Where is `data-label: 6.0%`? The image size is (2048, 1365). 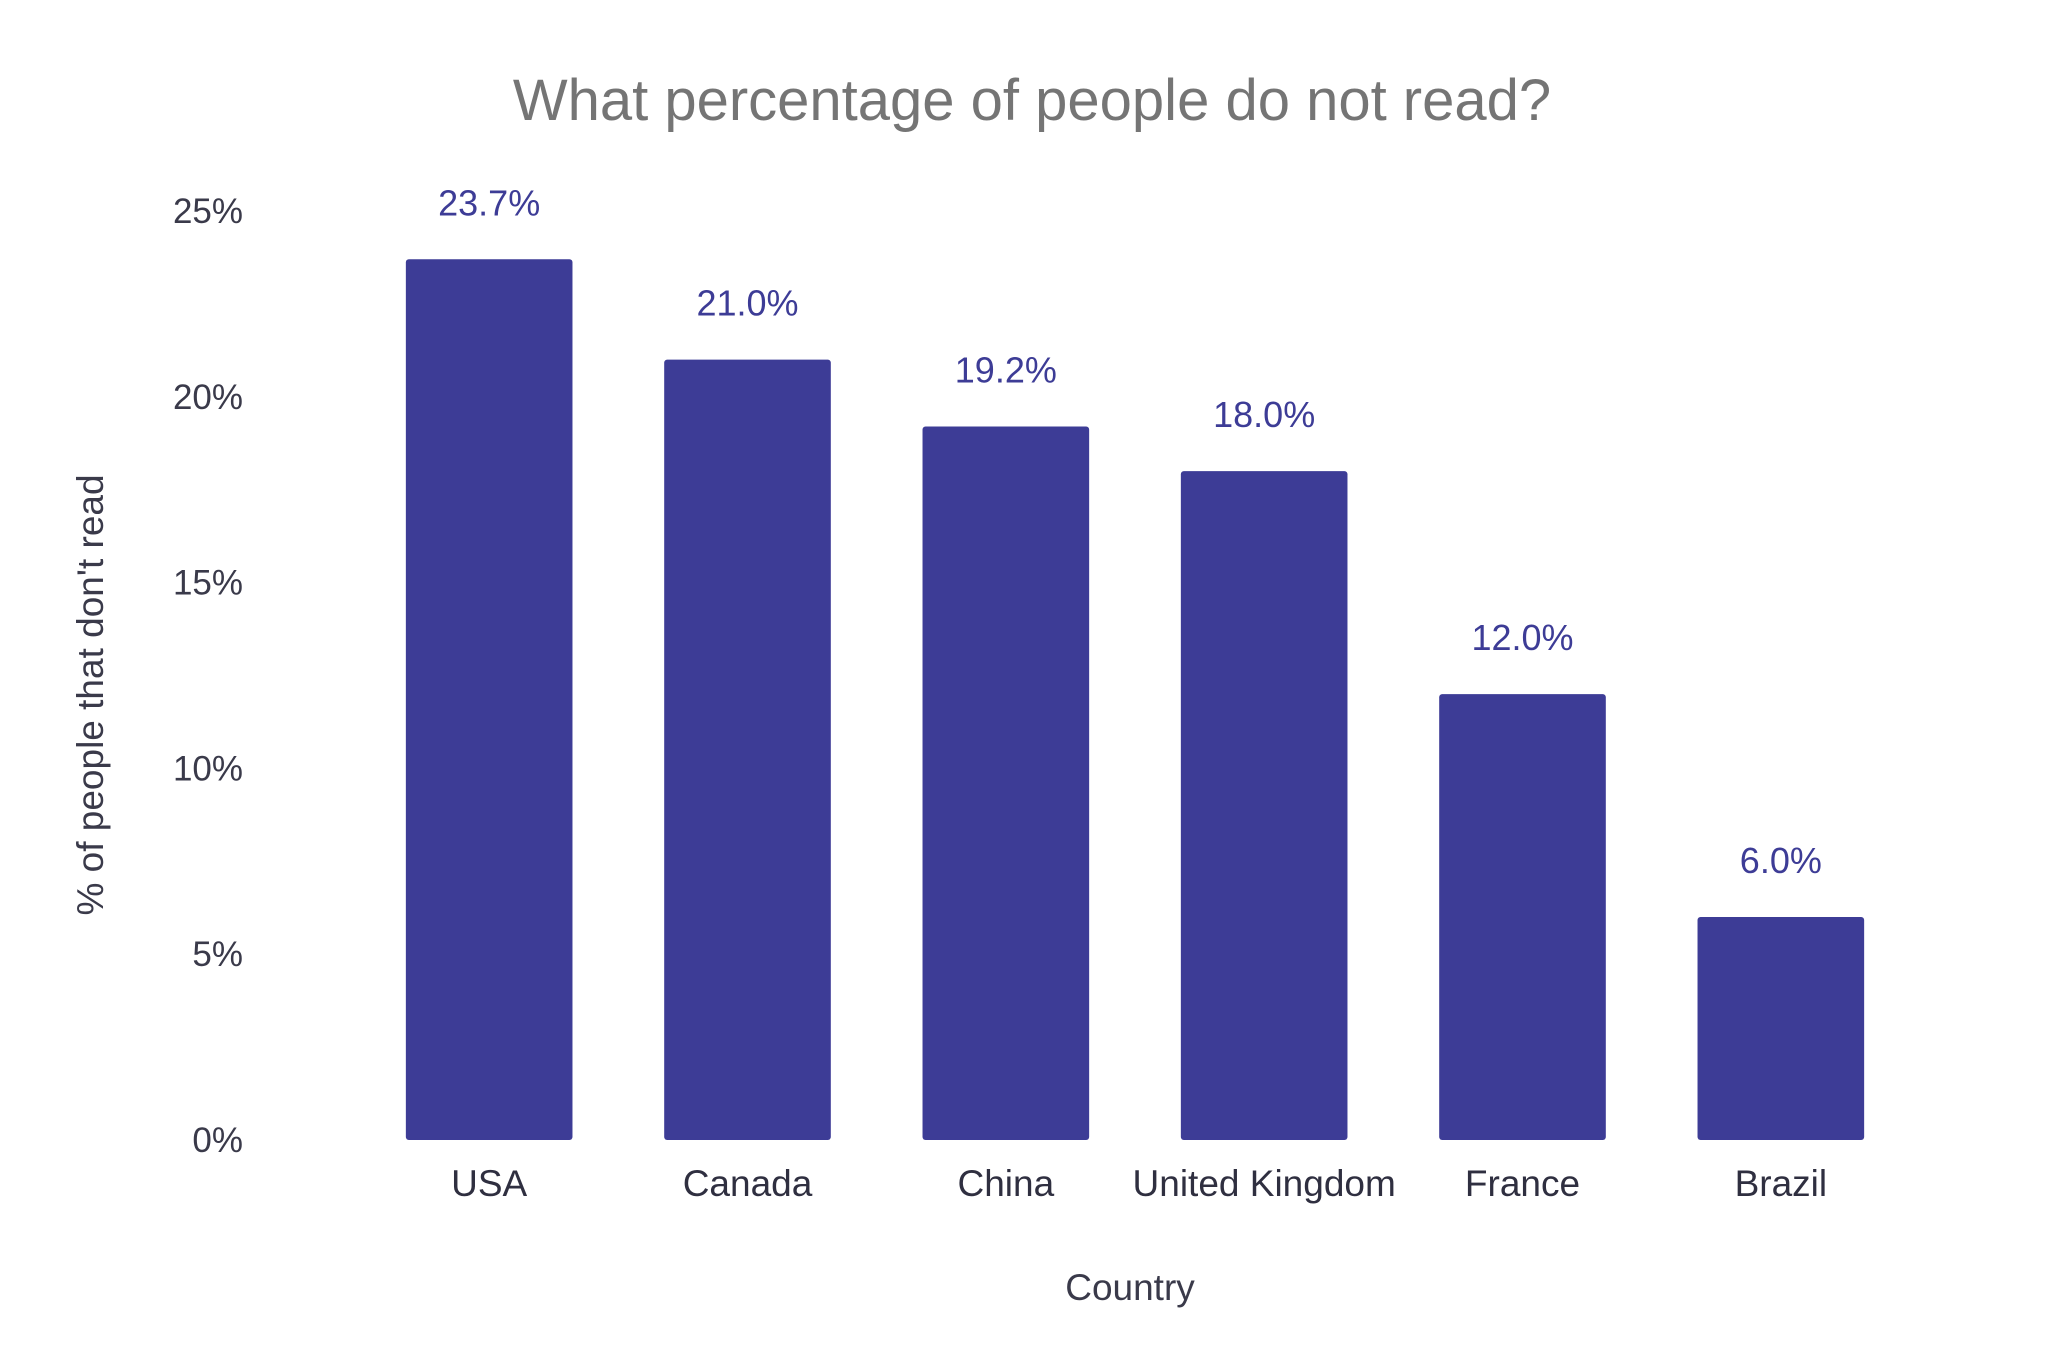 data-label: 6.0% is located at coordinates (1781, 860).